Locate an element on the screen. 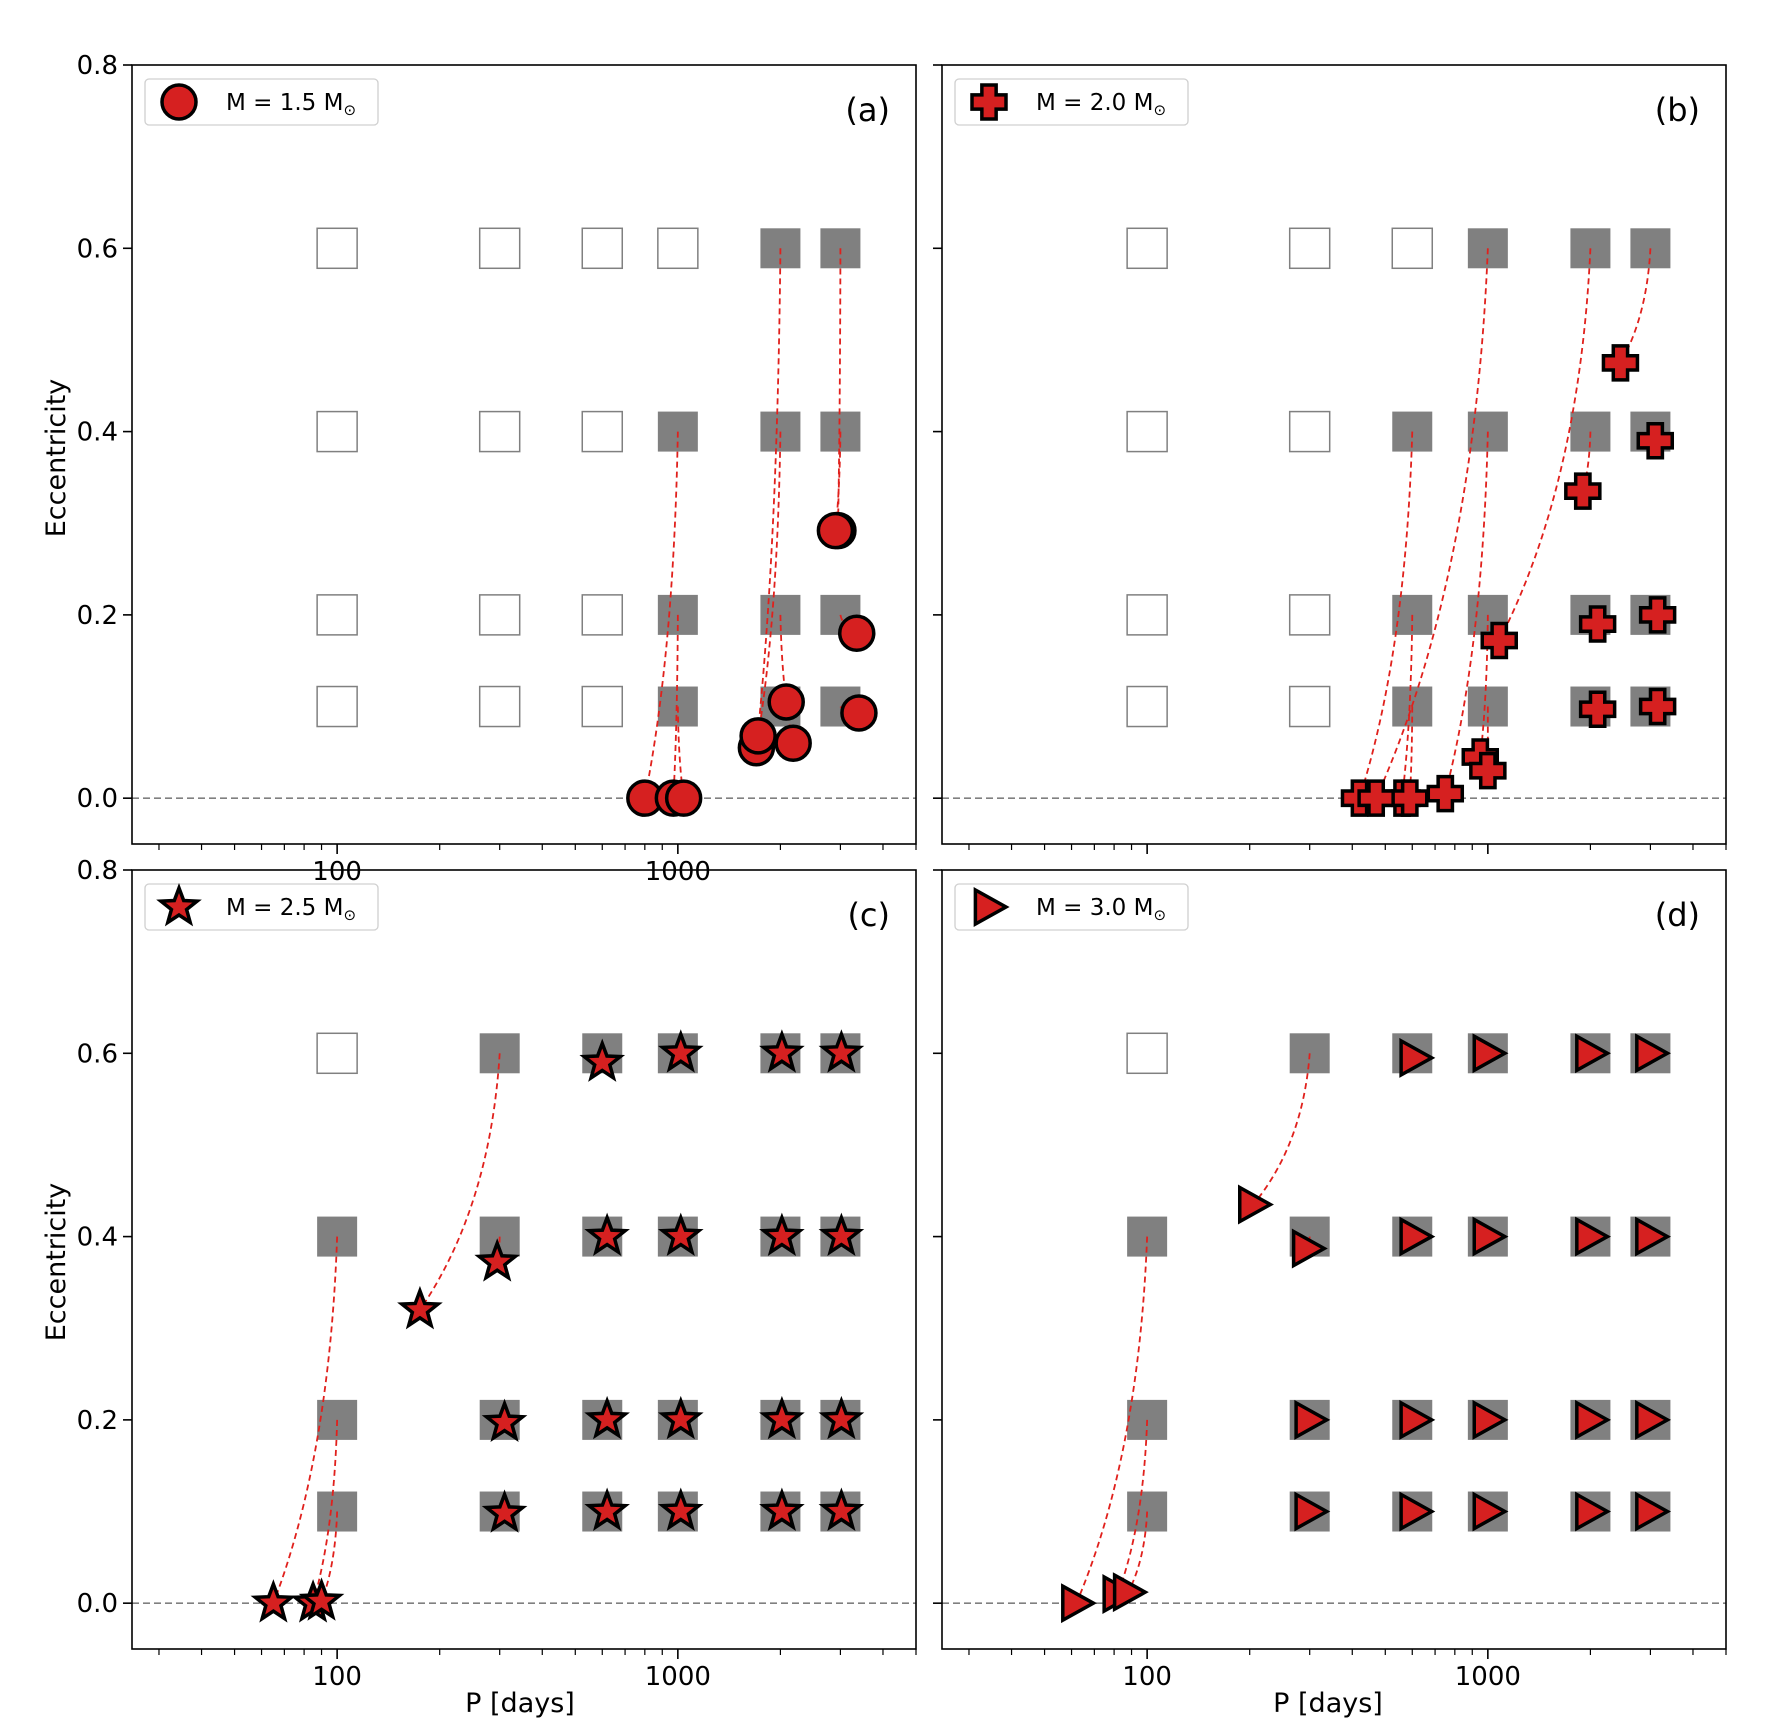  y-tick-label: 0.2 is located at coordinates (97, 1421).